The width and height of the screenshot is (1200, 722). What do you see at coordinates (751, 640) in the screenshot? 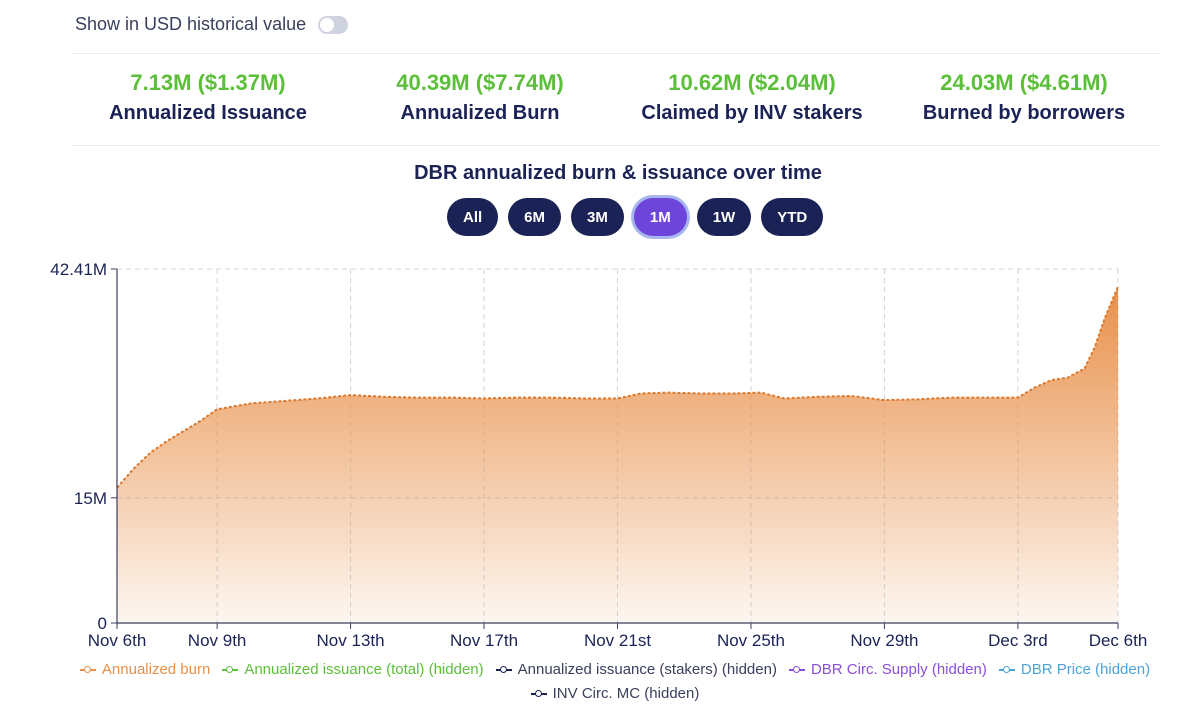
I see `x-tick-label: Nov 25th` at bounding box center [751, 640].